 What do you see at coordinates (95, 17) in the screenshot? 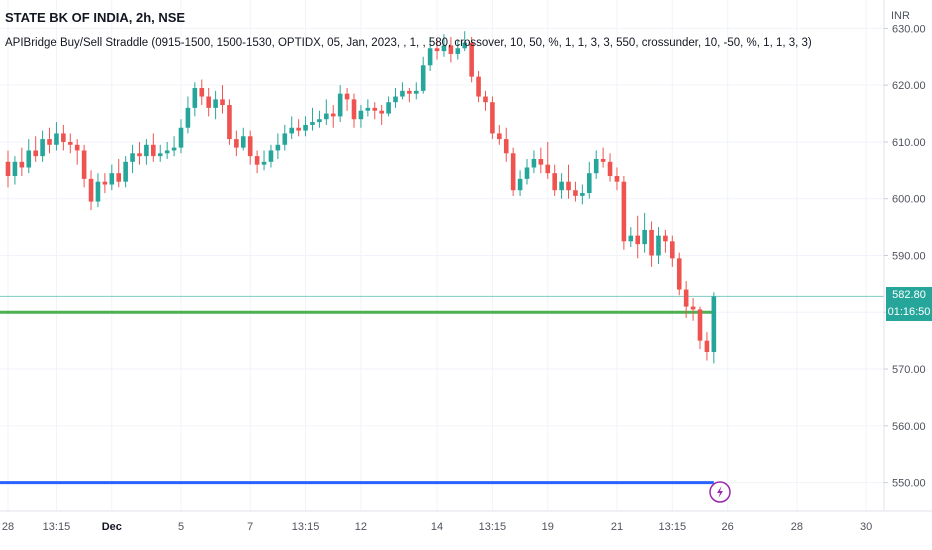
I see `symbol-title: STATE BK OF INDIA, 2h, NSE` at bounding box center [95, 17].